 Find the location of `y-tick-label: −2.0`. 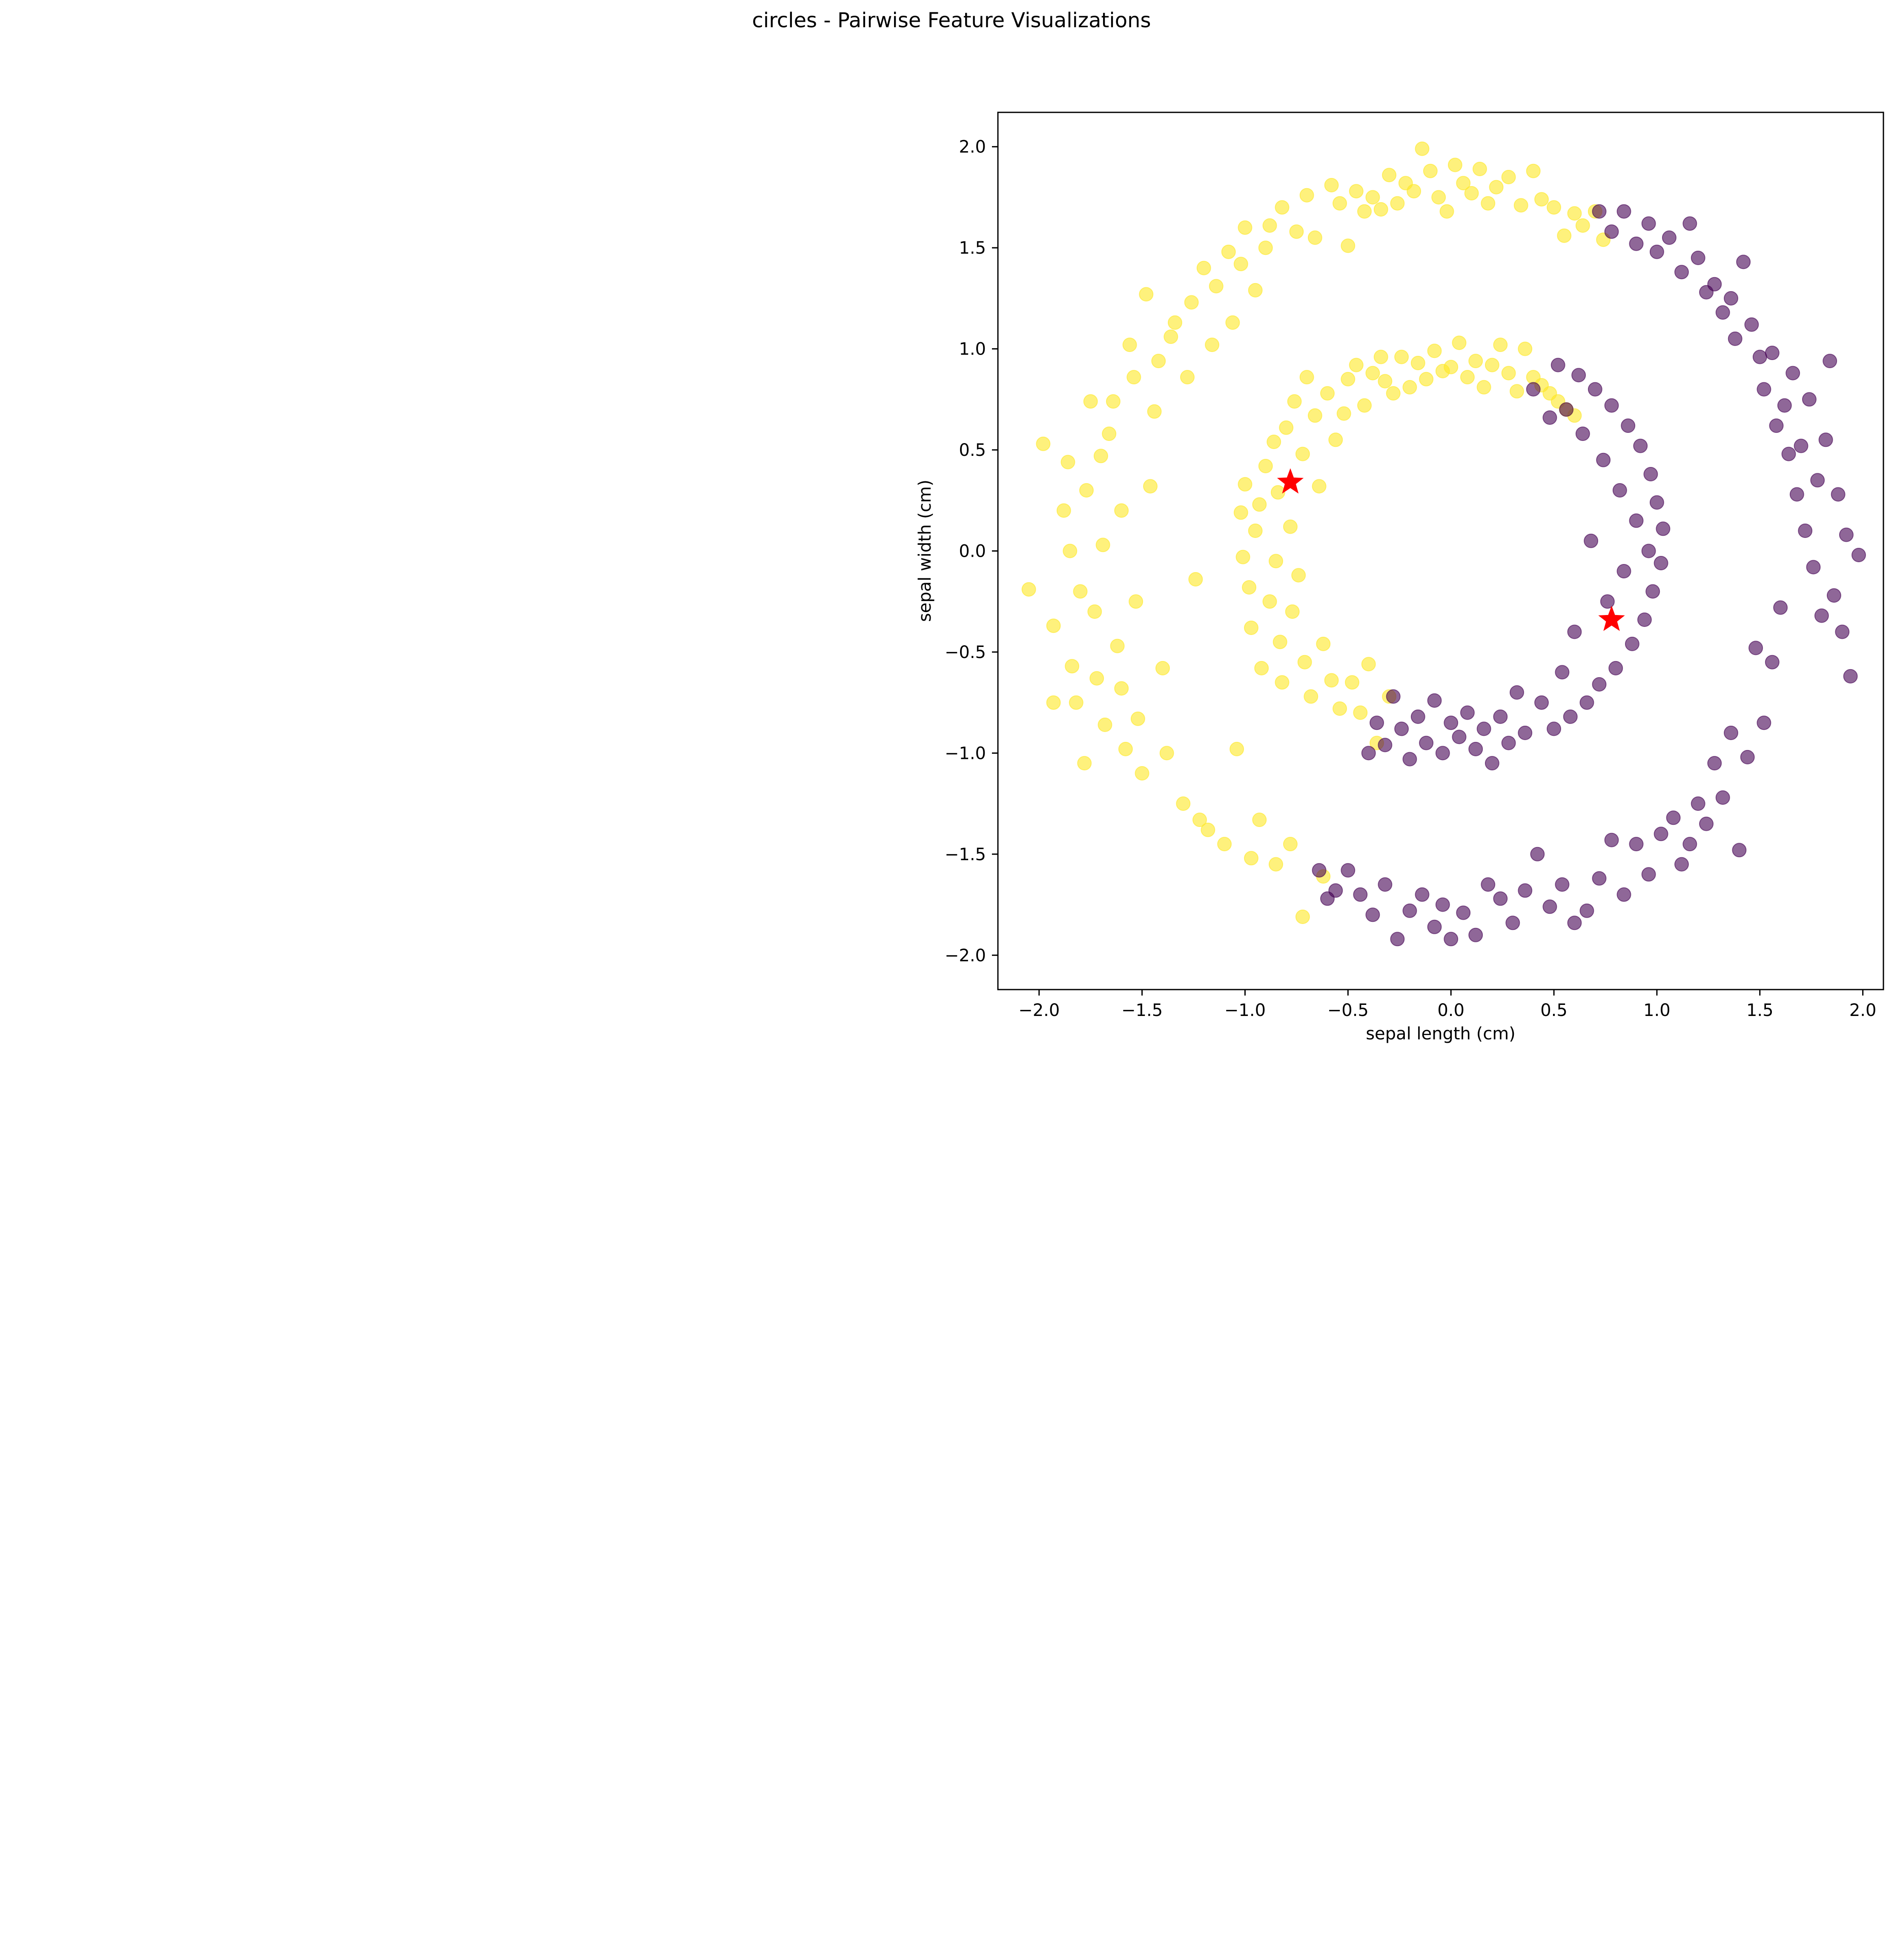

y-tick-label: −2.0 is located at coordinates (965, 955).